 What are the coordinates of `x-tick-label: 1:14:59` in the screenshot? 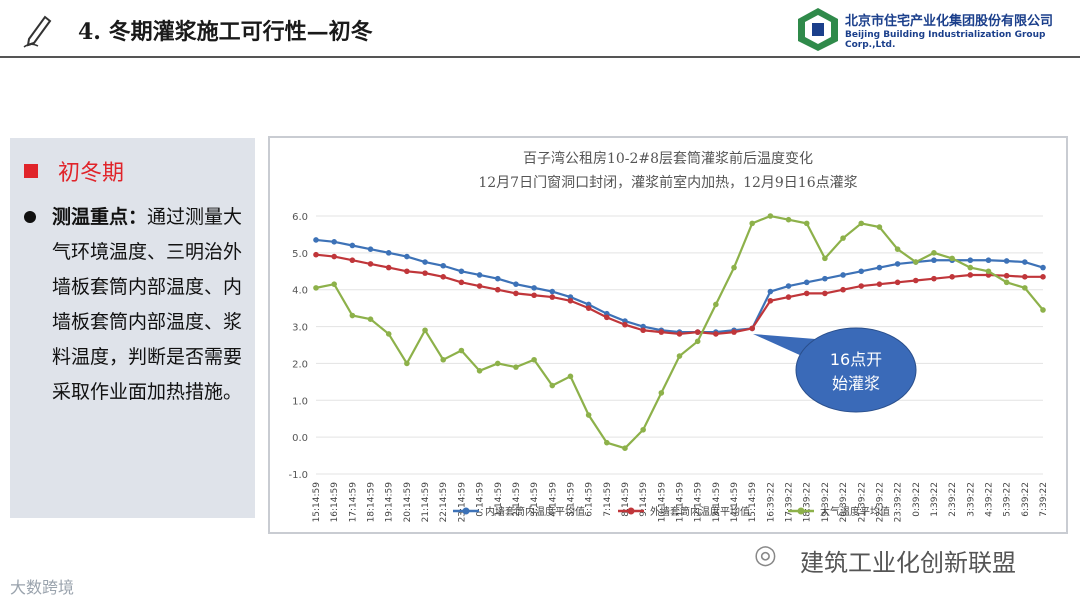 It's located at (499, 499).